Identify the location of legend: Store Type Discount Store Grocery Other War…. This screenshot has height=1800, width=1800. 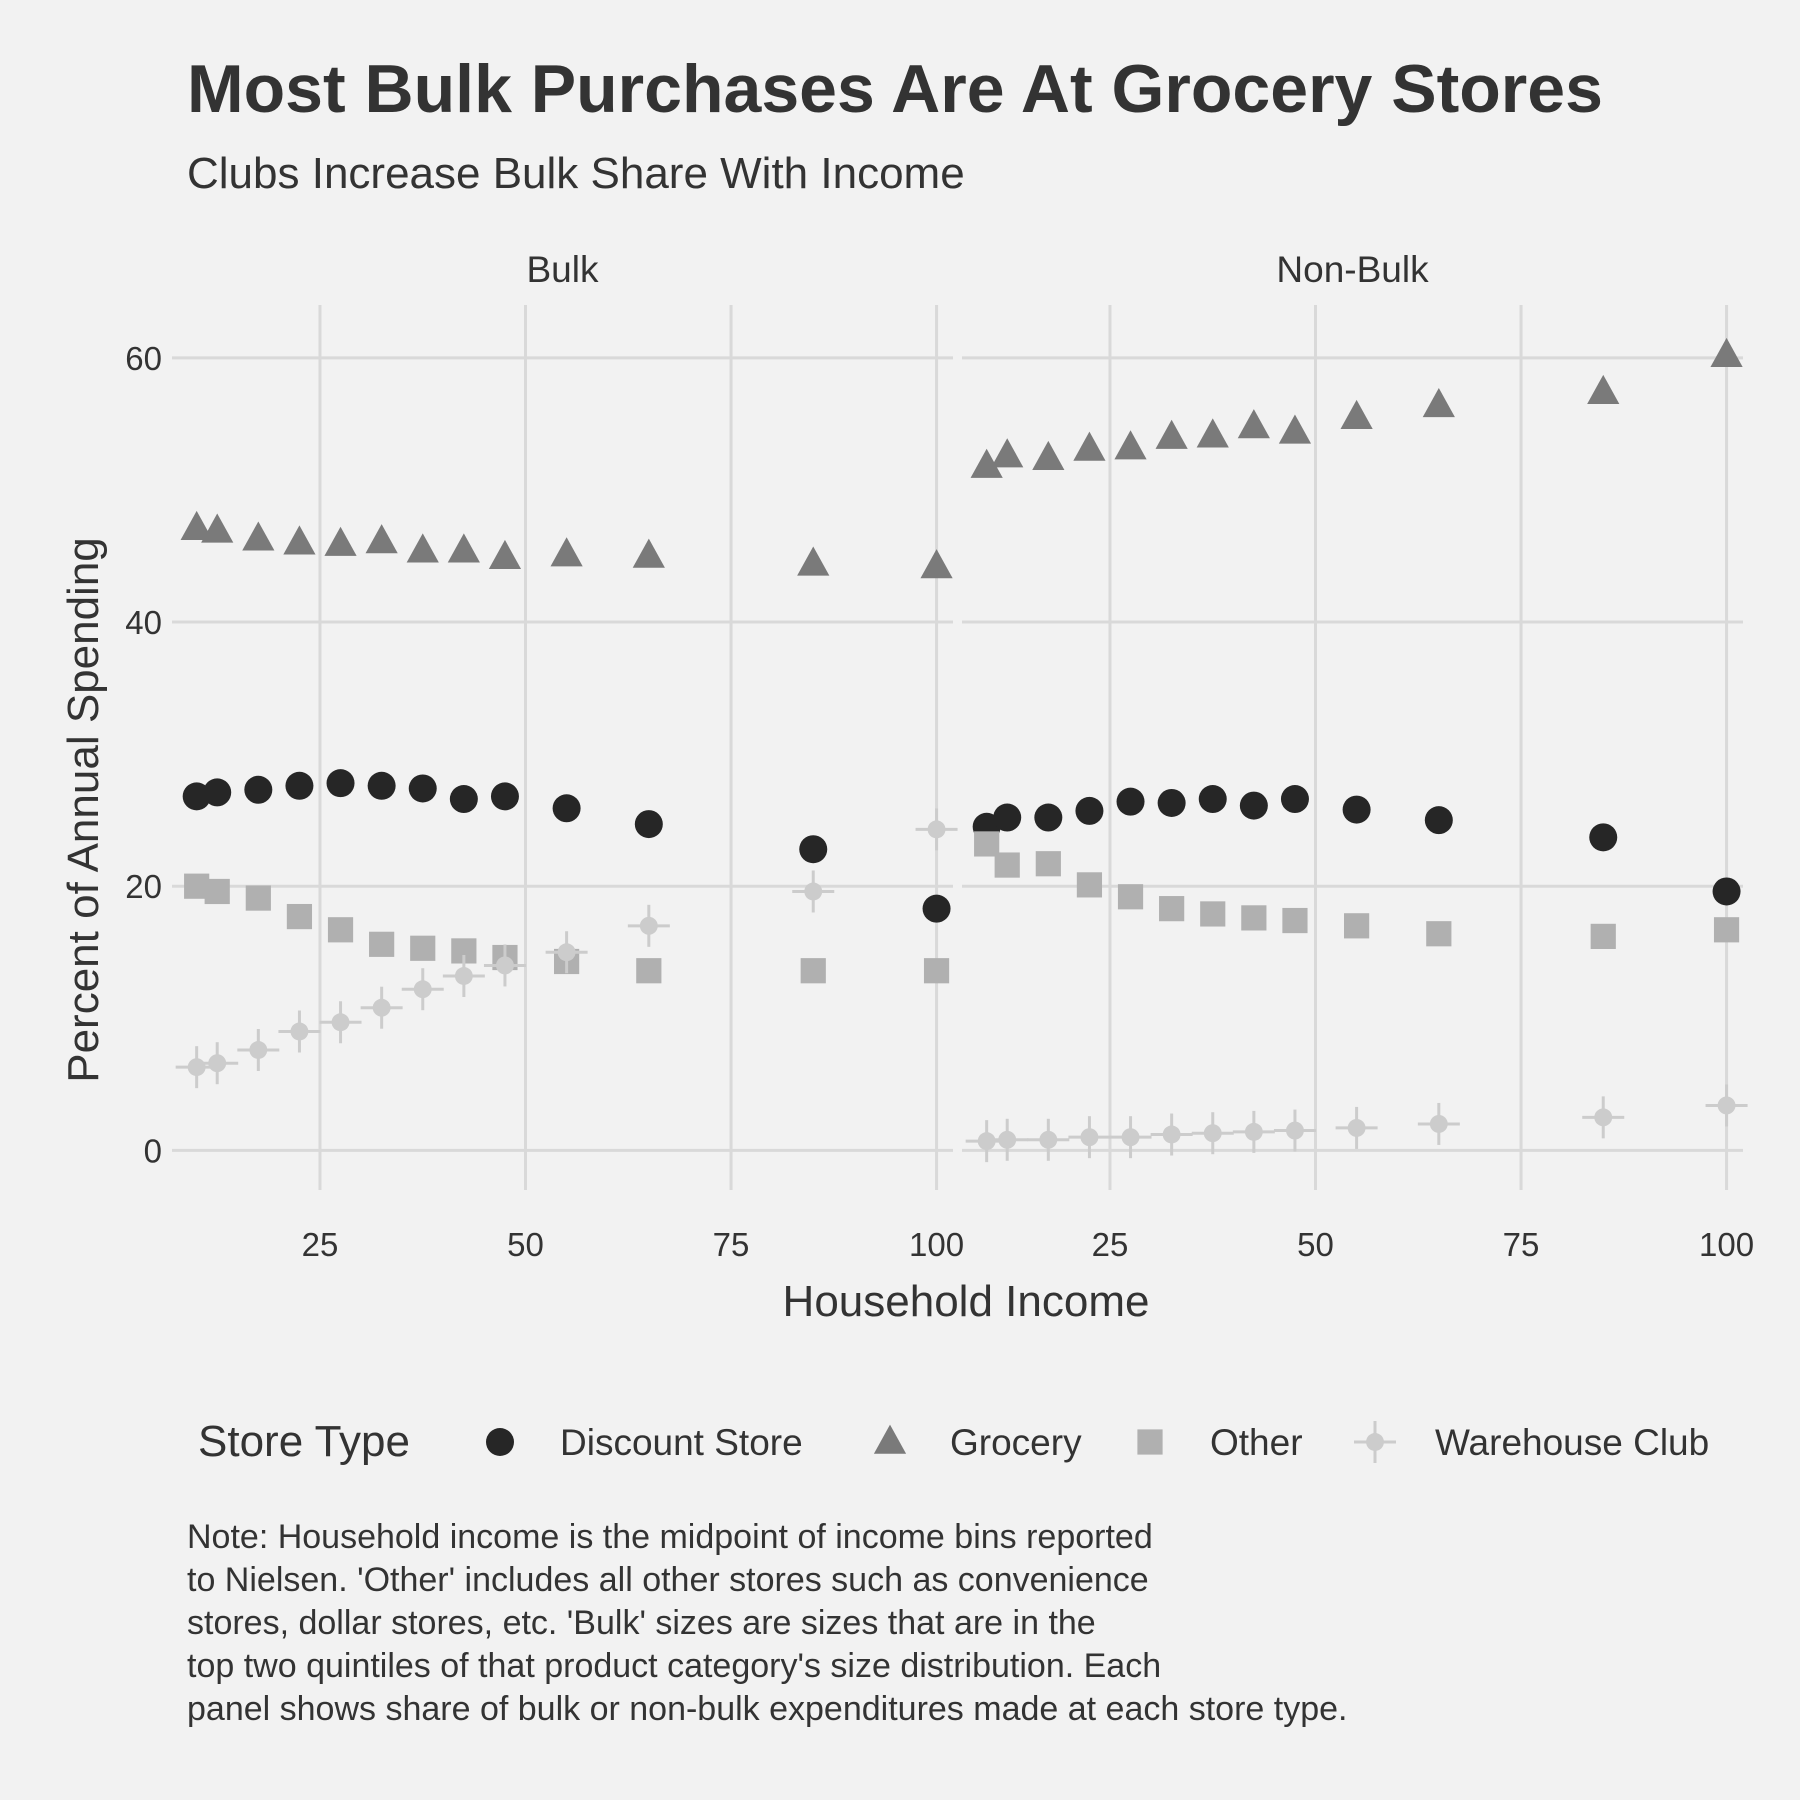
(953, 1441).